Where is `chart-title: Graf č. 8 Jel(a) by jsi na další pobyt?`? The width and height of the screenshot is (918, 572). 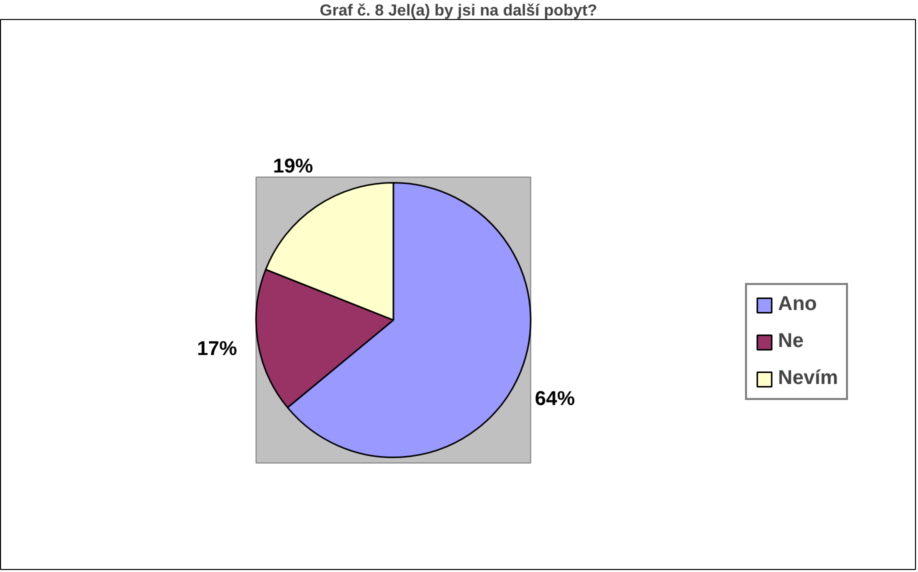
chart-title: Graf č. 8 Jel(a) by jsi na další pobyt? is located at coordinates (459, 11).